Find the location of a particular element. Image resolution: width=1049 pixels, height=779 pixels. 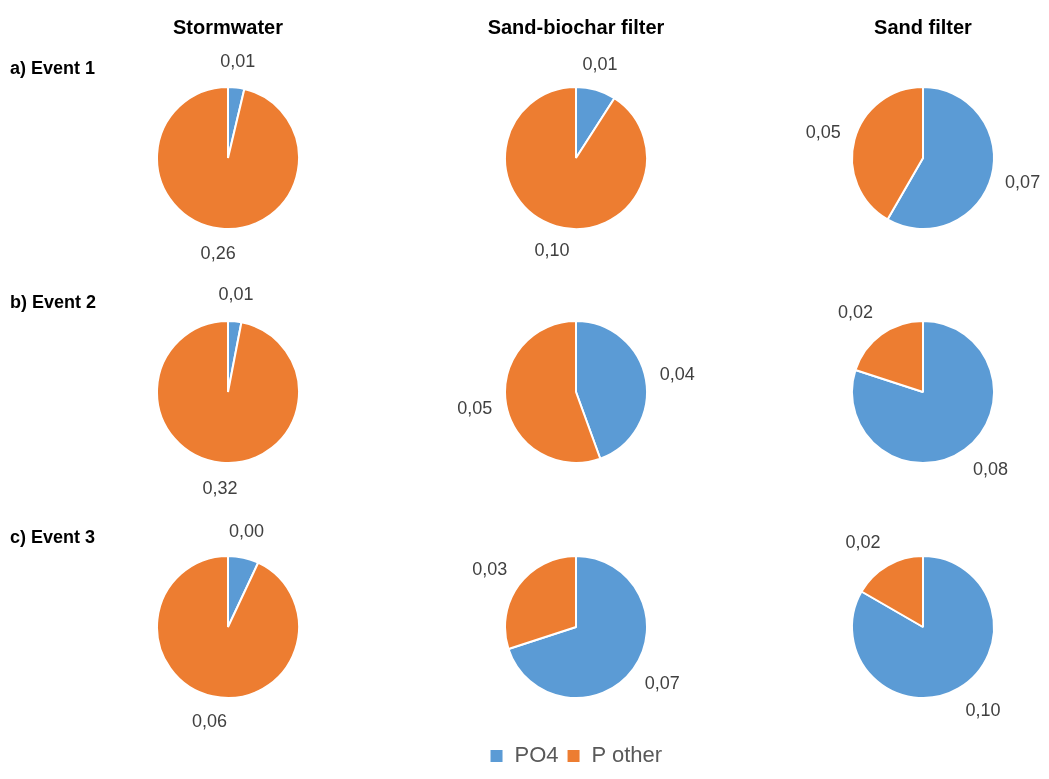

data-label: 0,08 is located at coordinates (990, 469).